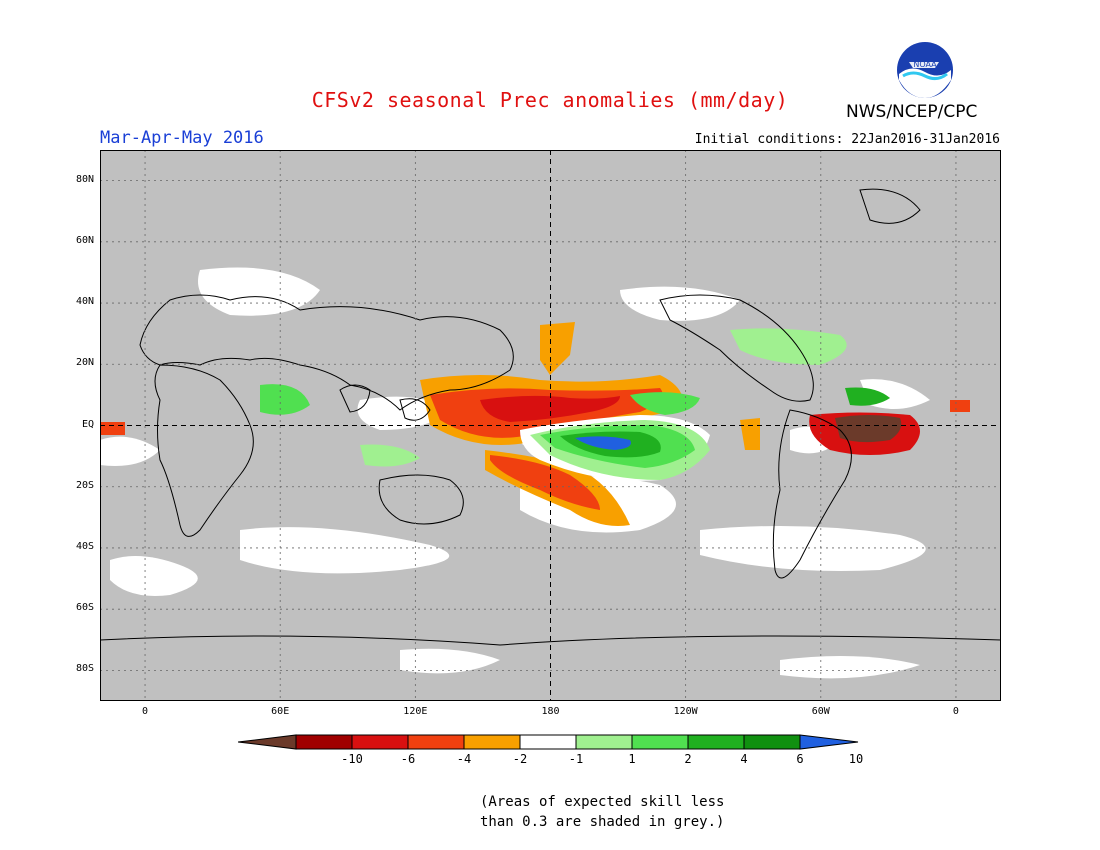  Describe the element at coordinates (912, 112) in the screenshot. I see `agency-label: NWS/NCEP/CPC` at that location.